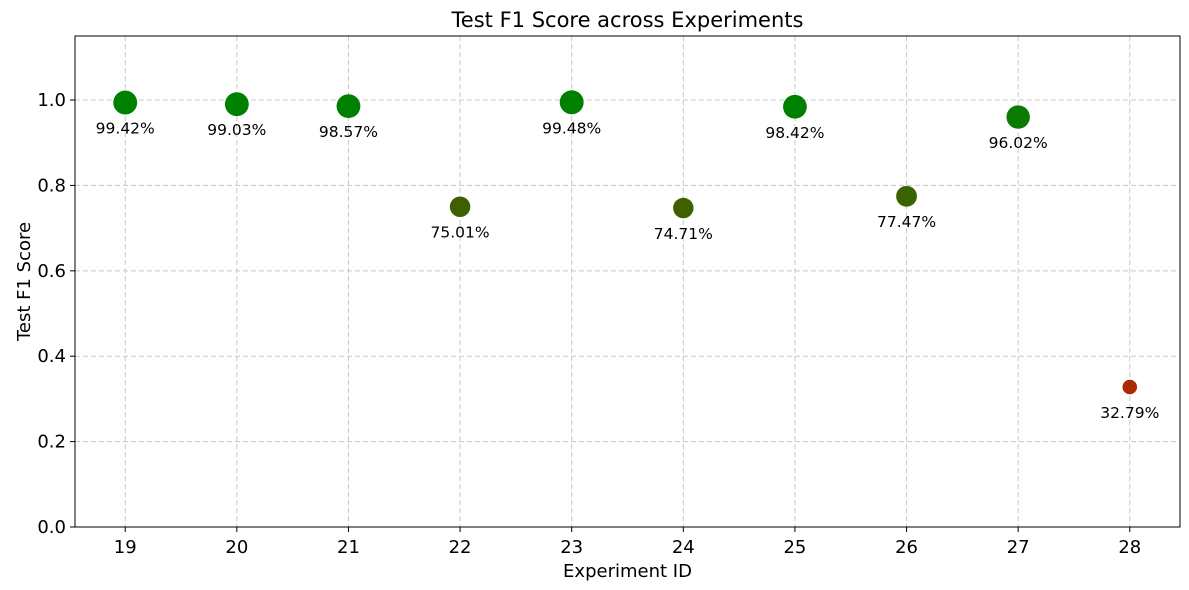  What do you see at coordinates (683, 234) in the screenshot?
I see `data-label: 74.71%` at bounding box center [683, 234].